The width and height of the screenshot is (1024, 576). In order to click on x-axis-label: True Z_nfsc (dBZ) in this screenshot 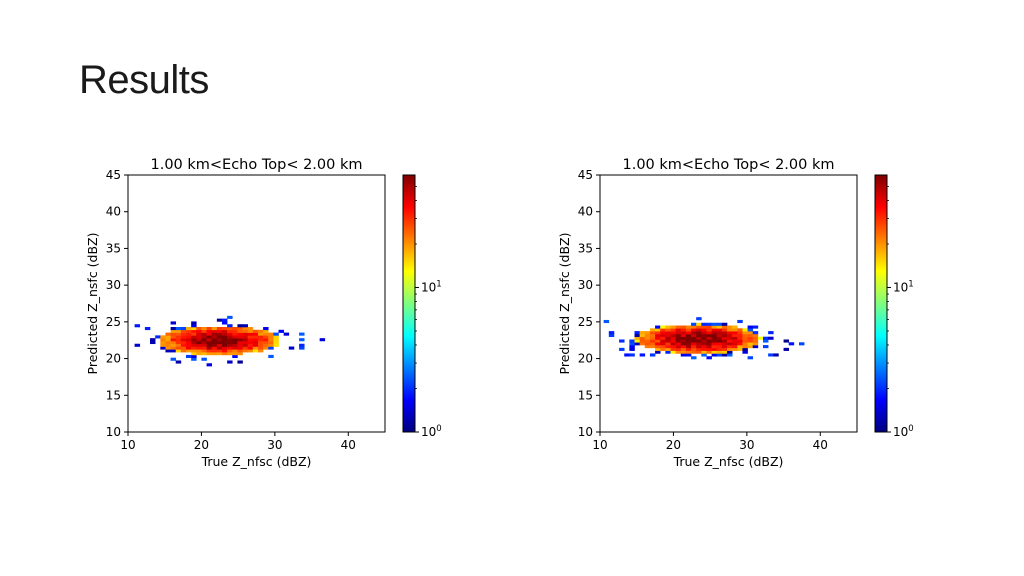, I will do `click(728, 461)`.